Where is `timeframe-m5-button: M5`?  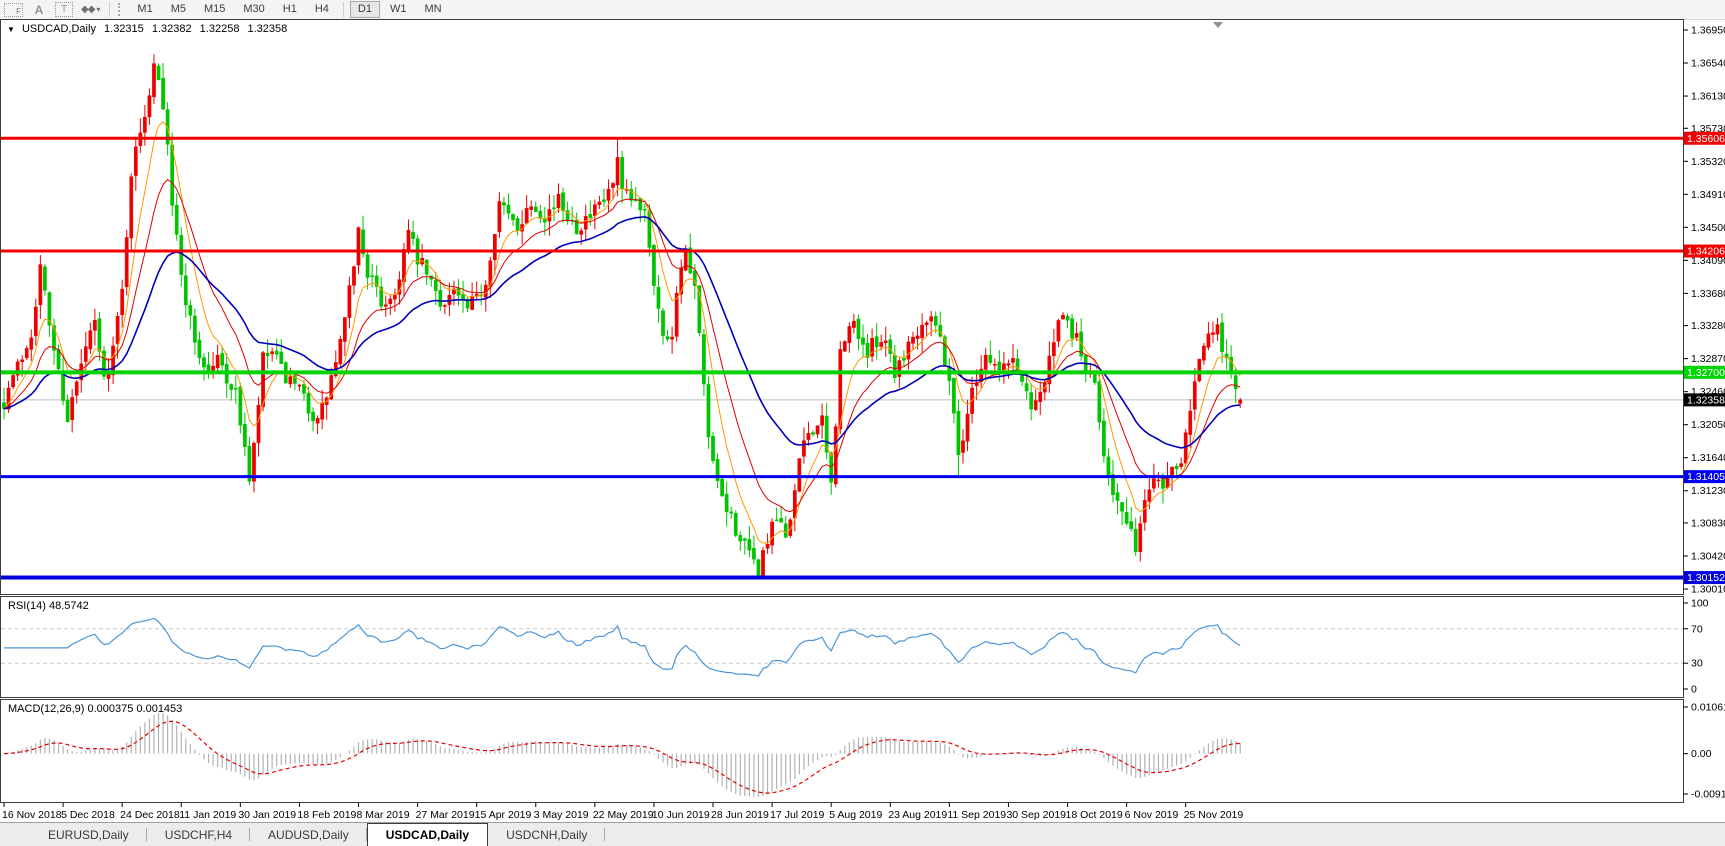
timeframe-m5-button: M5 is located at coordinates (178, 9).